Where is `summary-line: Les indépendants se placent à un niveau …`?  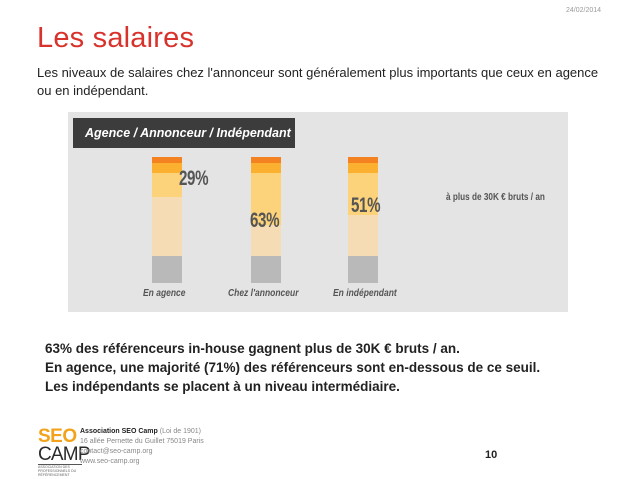
summary-line: Les indépendants se placent à un niveau … is located at coordinates (222, 386).